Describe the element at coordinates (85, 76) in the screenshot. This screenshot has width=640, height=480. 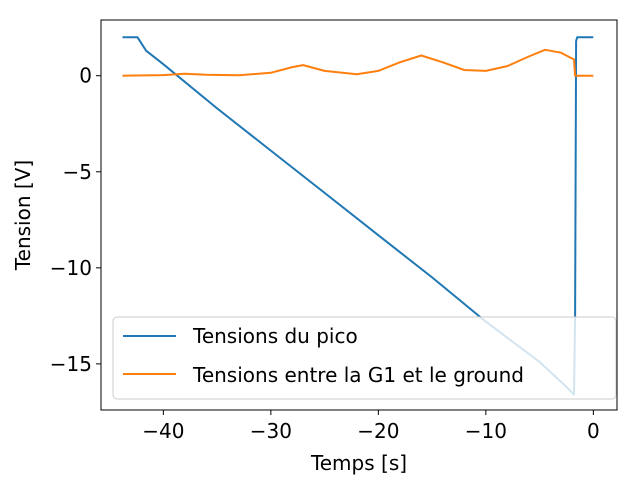
I see `y-tick-label: 0` at that location.